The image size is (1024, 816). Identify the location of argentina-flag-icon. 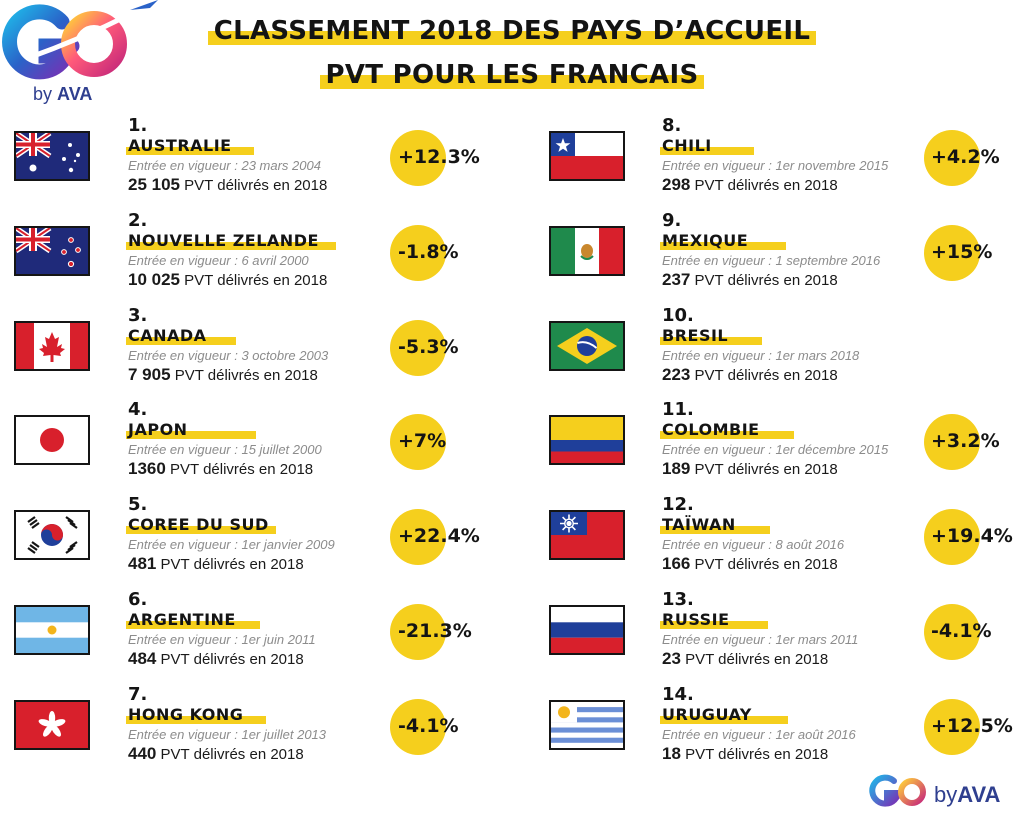
(52, 630).